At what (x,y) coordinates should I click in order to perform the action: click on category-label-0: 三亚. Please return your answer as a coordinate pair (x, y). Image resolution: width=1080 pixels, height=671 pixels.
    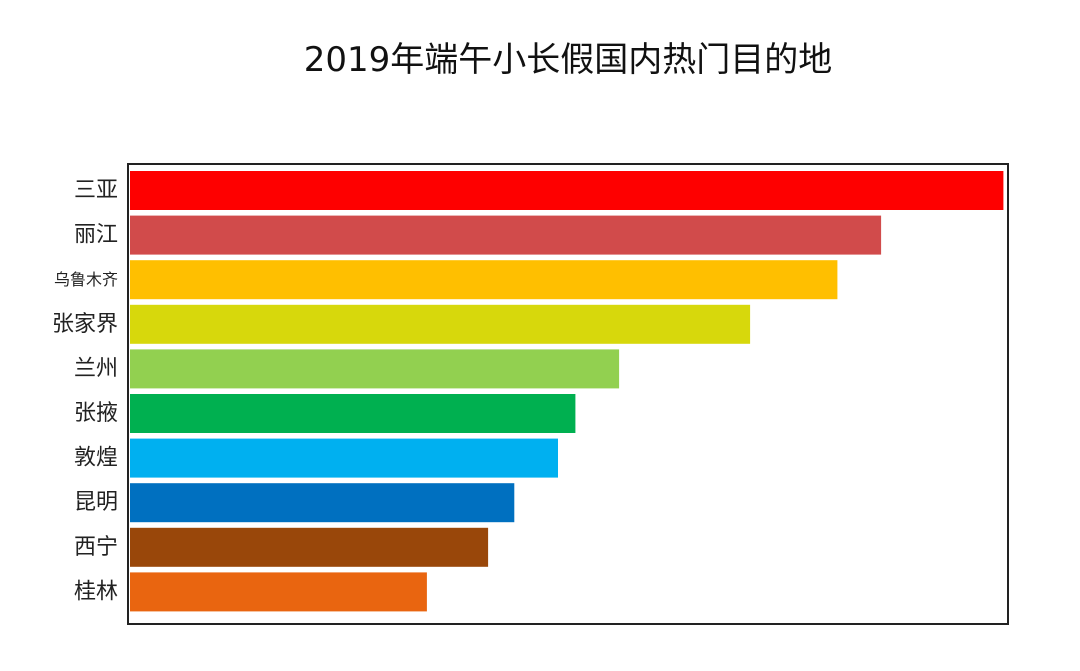
    Looking at the image, I should click on (96, 190).